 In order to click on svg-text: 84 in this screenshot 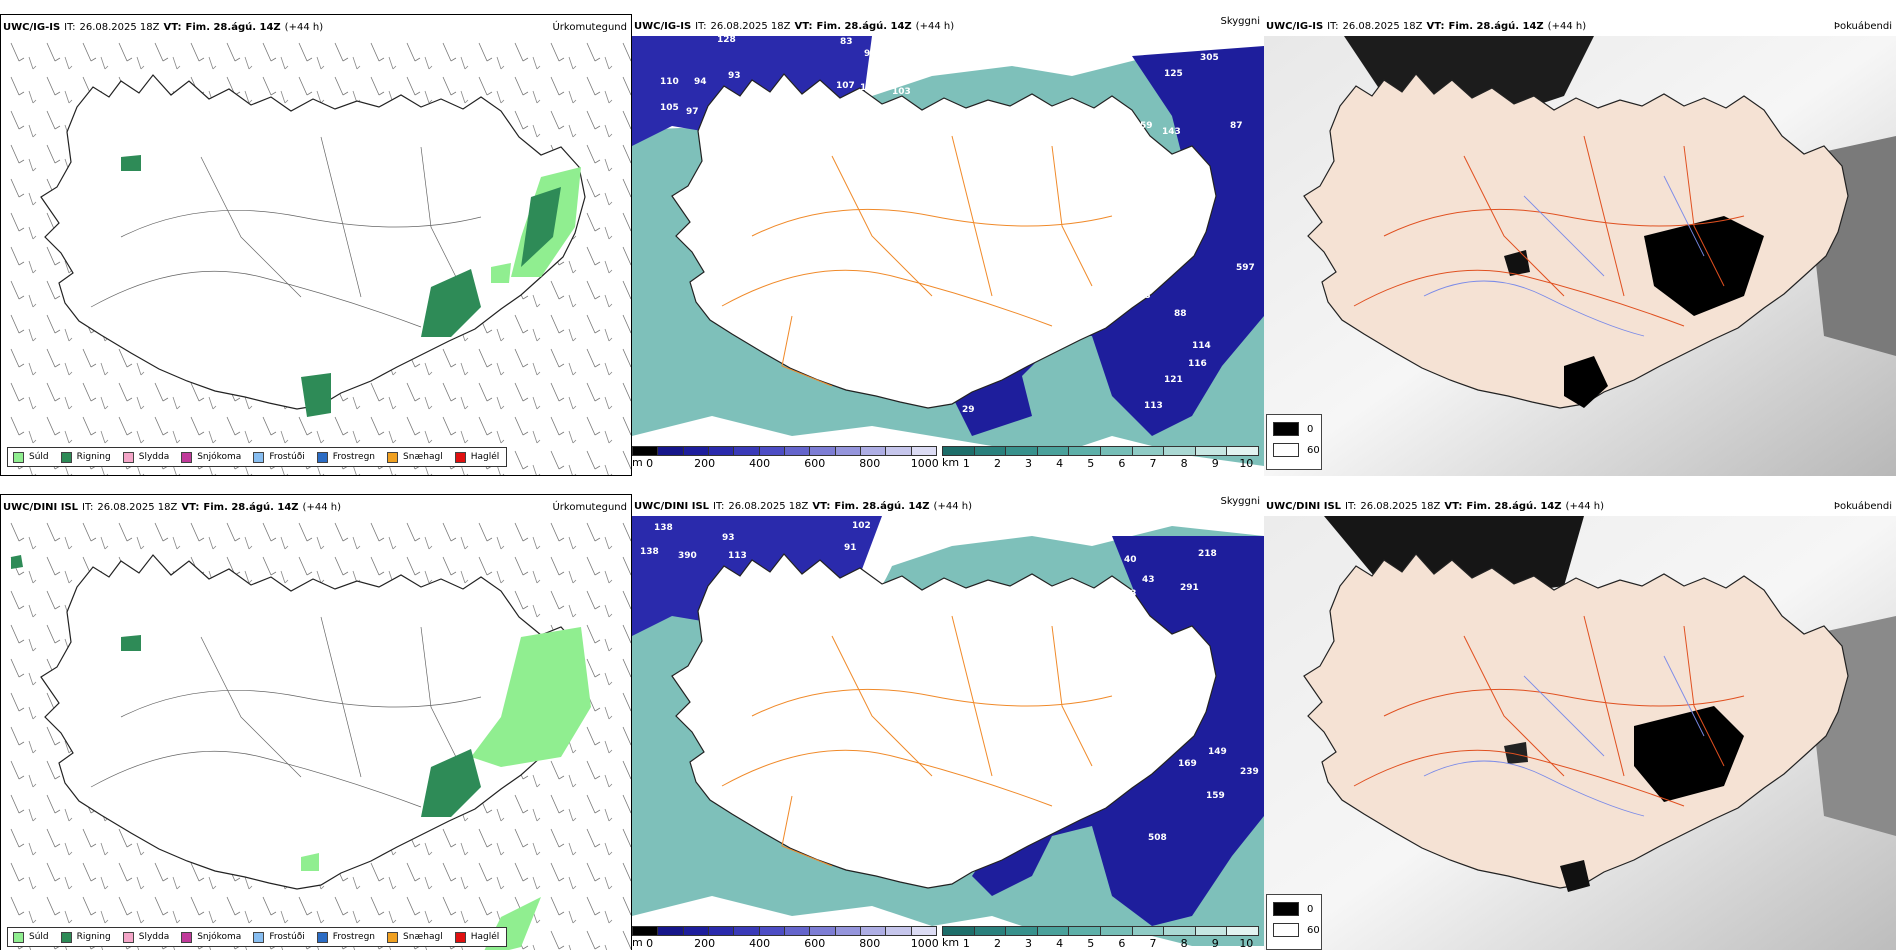, I will do `click(834, 108)`.